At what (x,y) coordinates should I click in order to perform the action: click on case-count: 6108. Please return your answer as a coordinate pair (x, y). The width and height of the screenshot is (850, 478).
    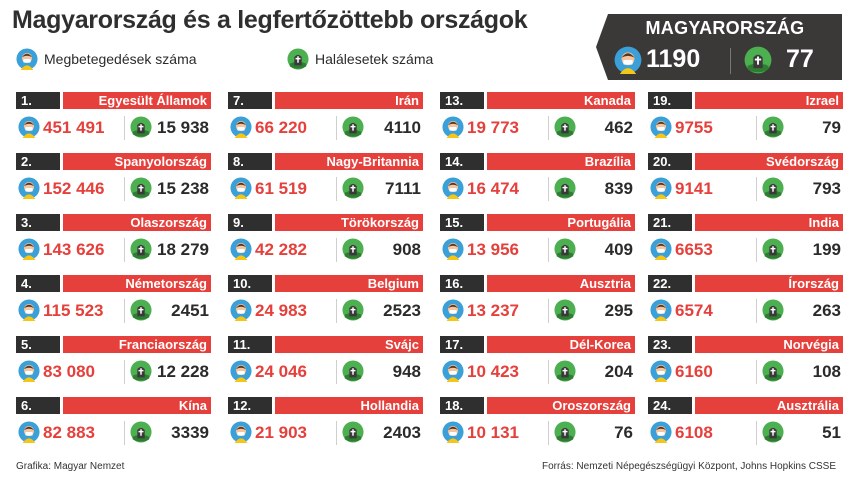
    Looking at the image, I should click on (694, 432).